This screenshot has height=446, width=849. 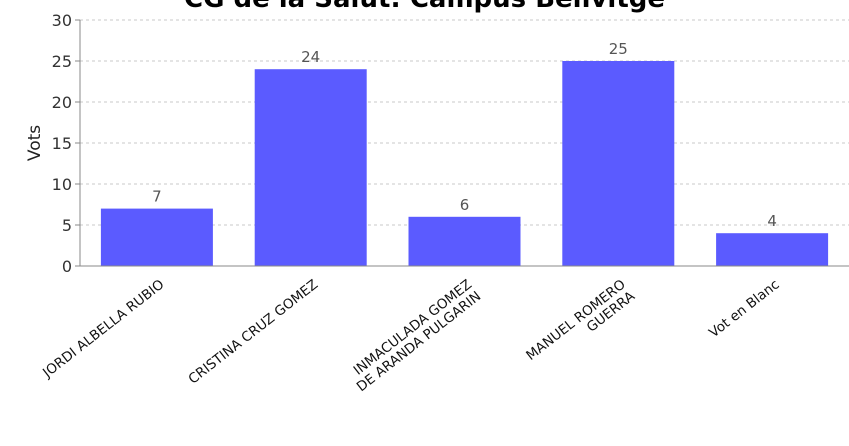 I want to click on x-tick-label: CRISTINA CRUZ GOMEZ, so click(x=253, y=332).